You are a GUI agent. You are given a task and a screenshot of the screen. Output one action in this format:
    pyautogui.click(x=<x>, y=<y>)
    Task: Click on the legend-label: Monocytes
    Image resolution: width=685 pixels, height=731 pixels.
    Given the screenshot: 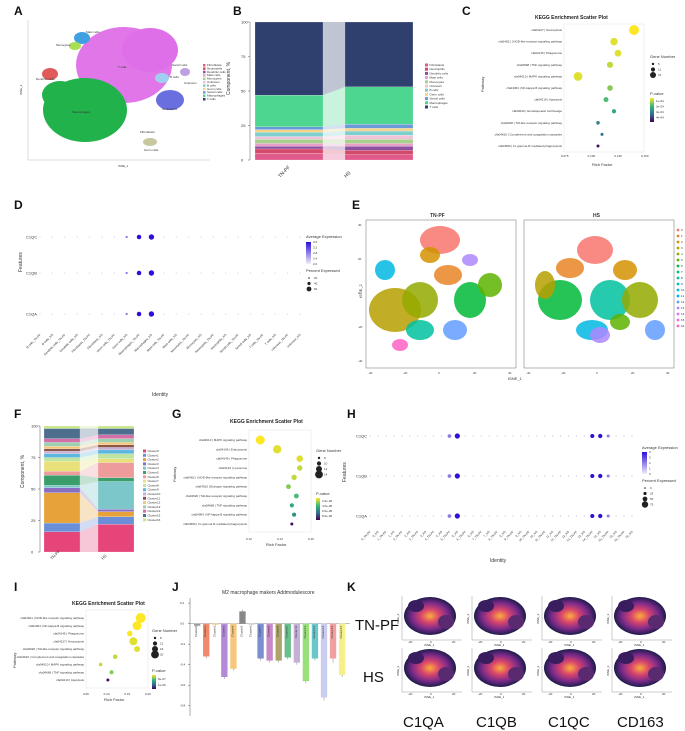 What is the action you would take?
    pyautogui.click(x=437, y=82)
    